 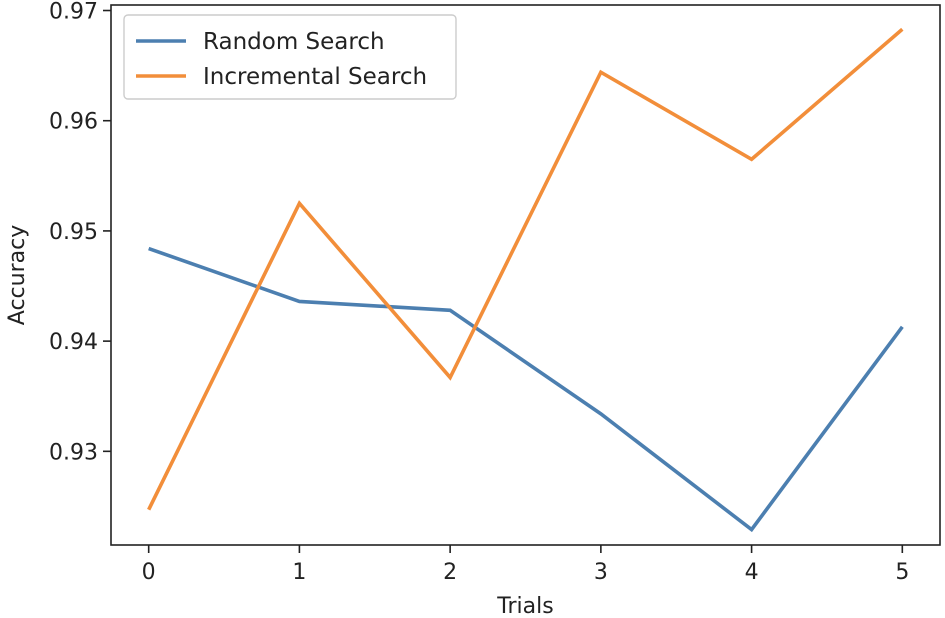 I want to click on legend-label: Random Search, so click(x=294, y=42).